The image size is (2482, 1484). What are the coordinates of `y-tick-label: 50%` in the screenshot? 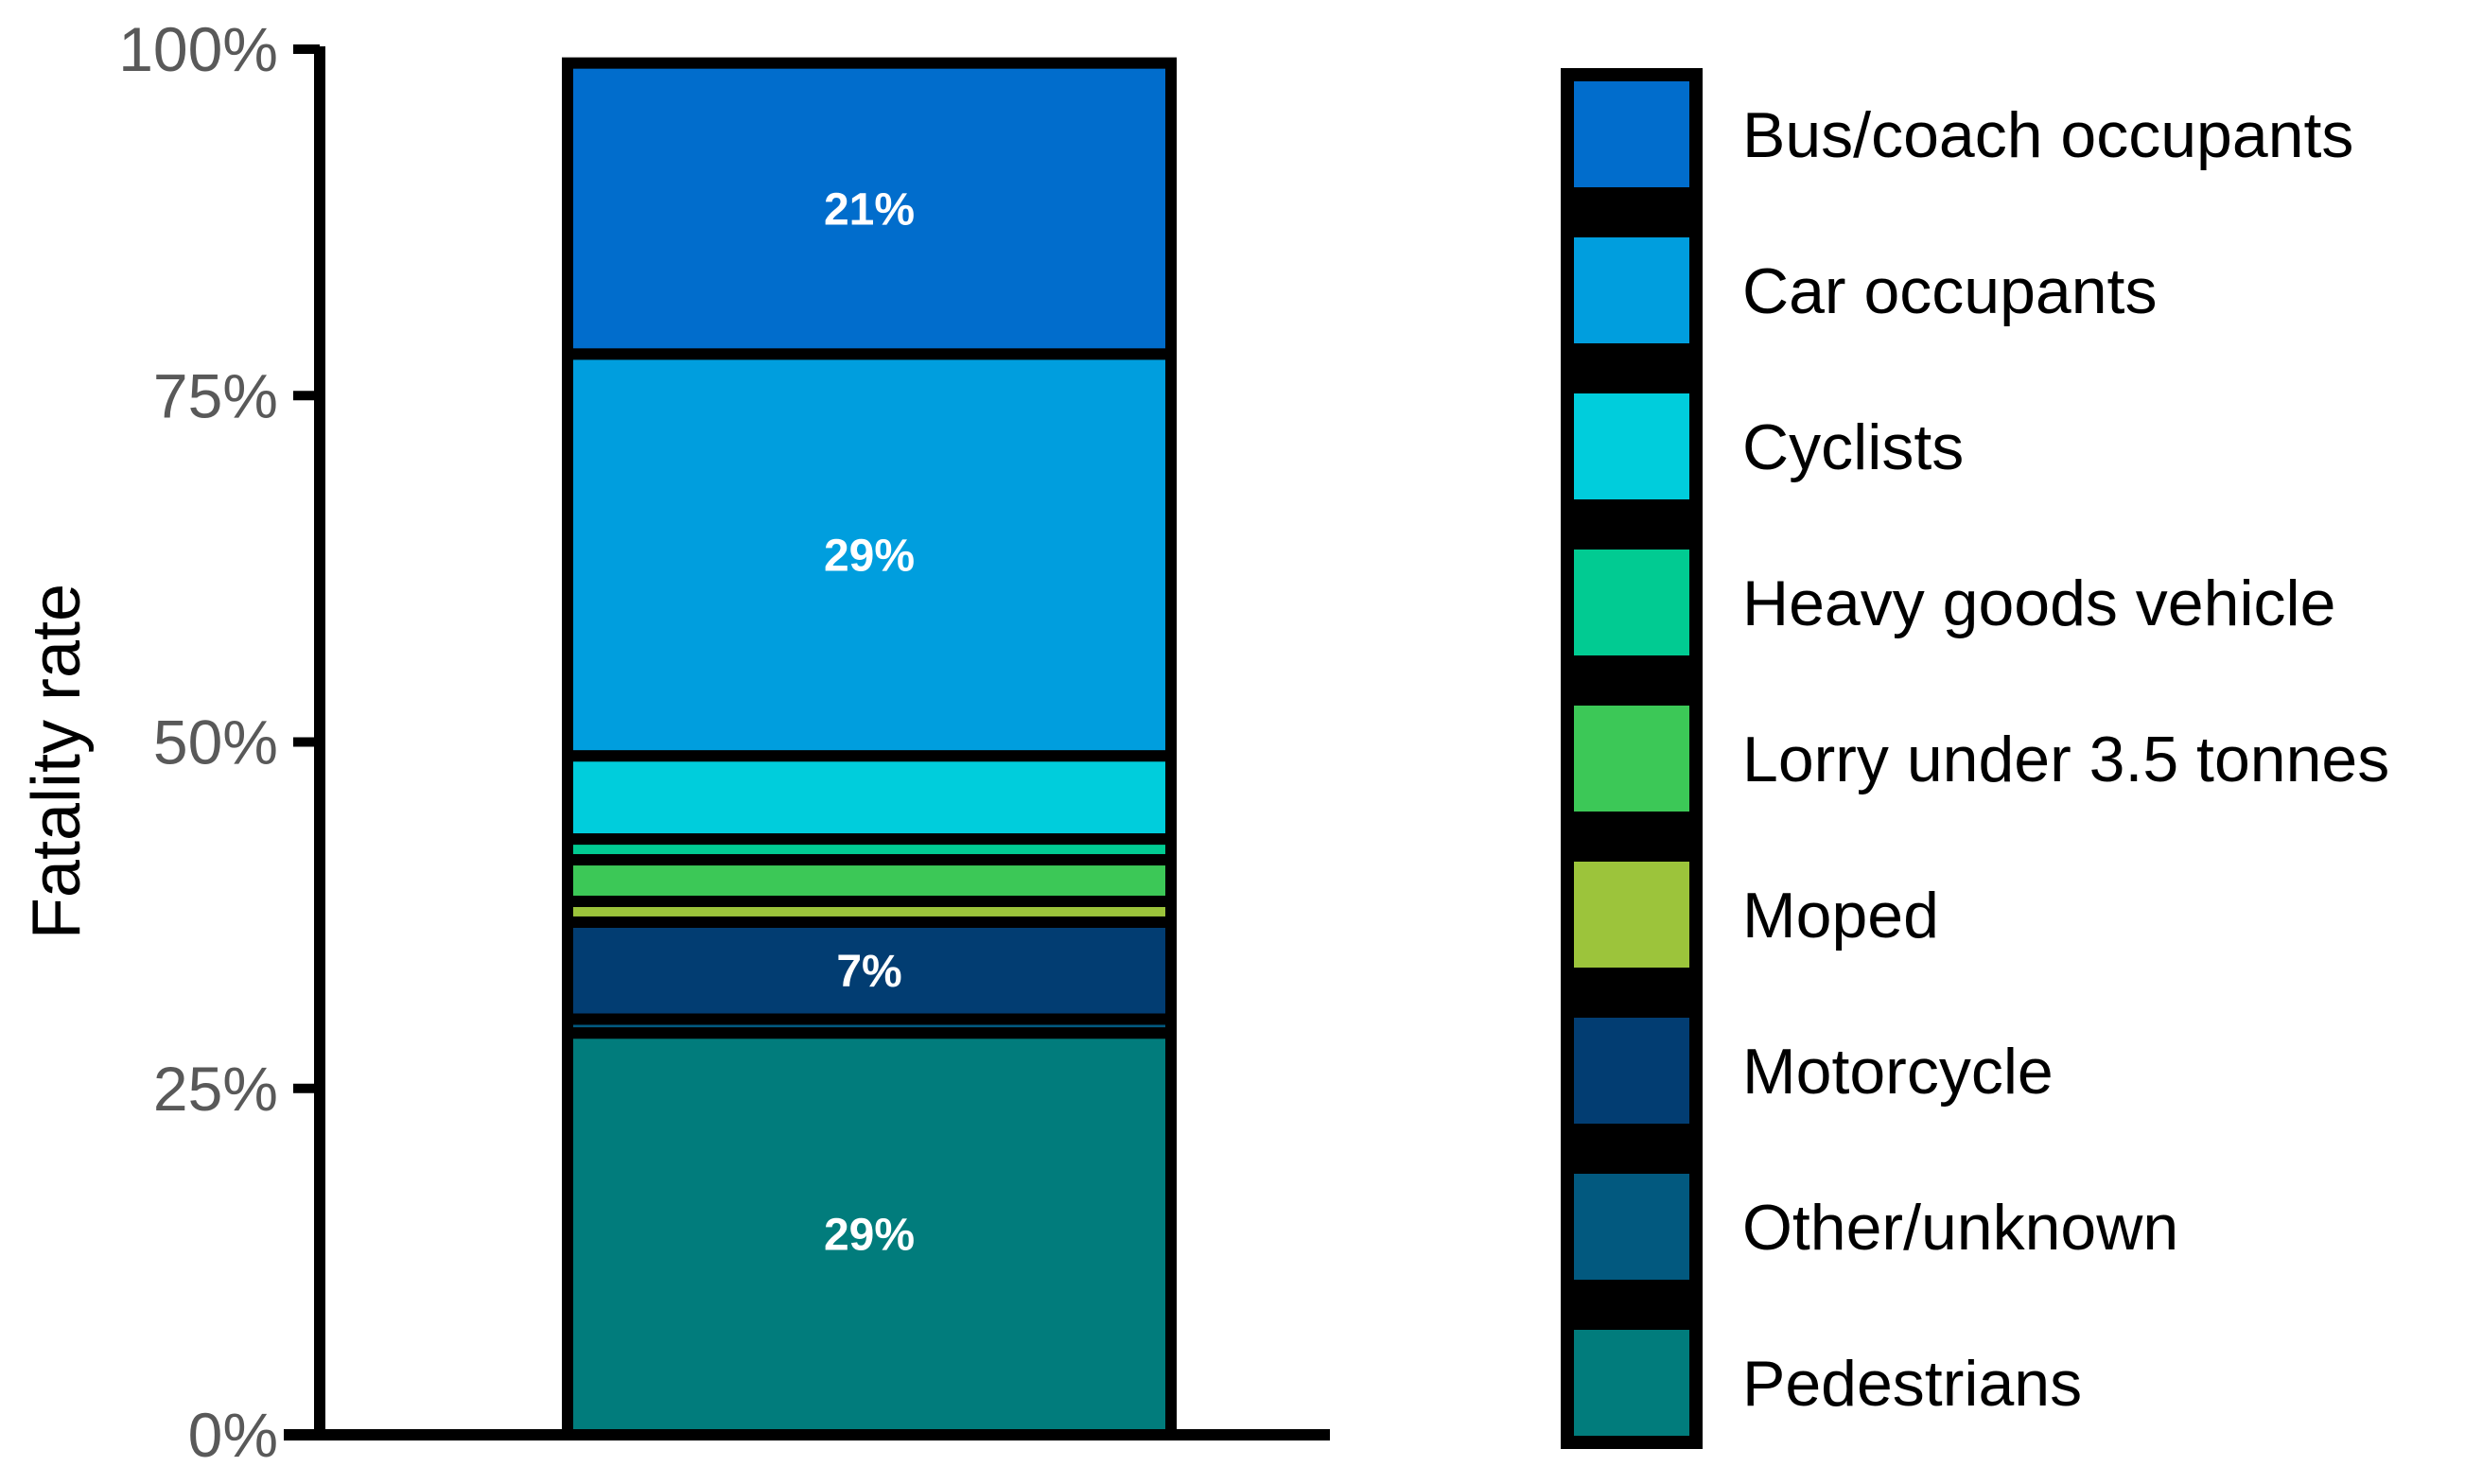 It's located at (216, 742).